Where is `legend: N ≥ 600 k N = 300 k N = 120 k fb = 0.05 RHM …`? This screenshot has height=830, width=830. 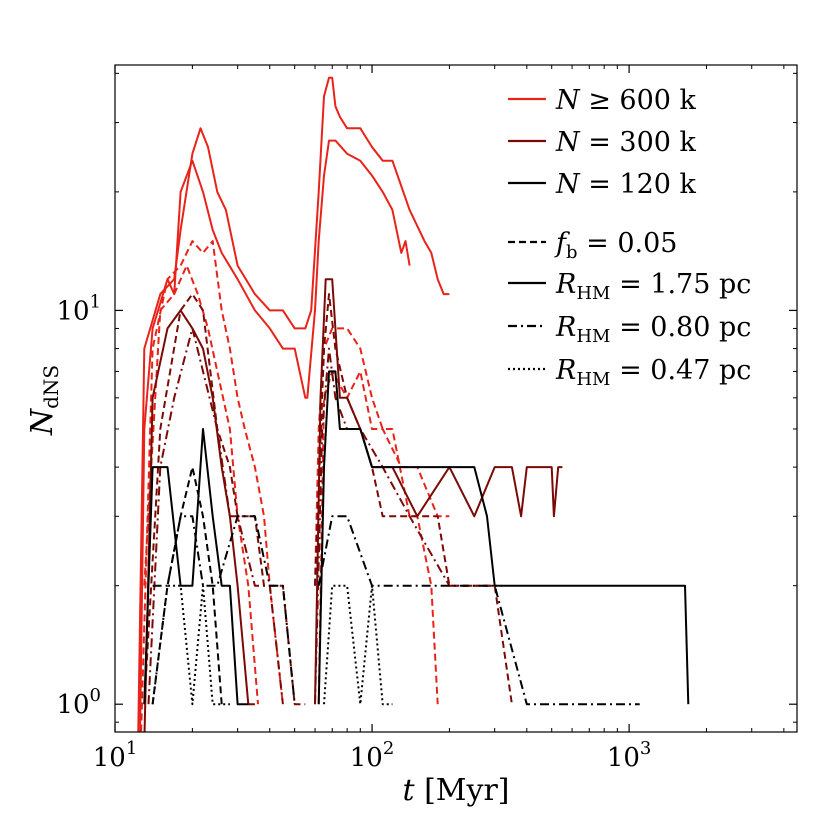
legend: N ≥ 600 k N = 300 k N = 120 k fb = 0.05 RHM … is located at coordinates (629, 237).